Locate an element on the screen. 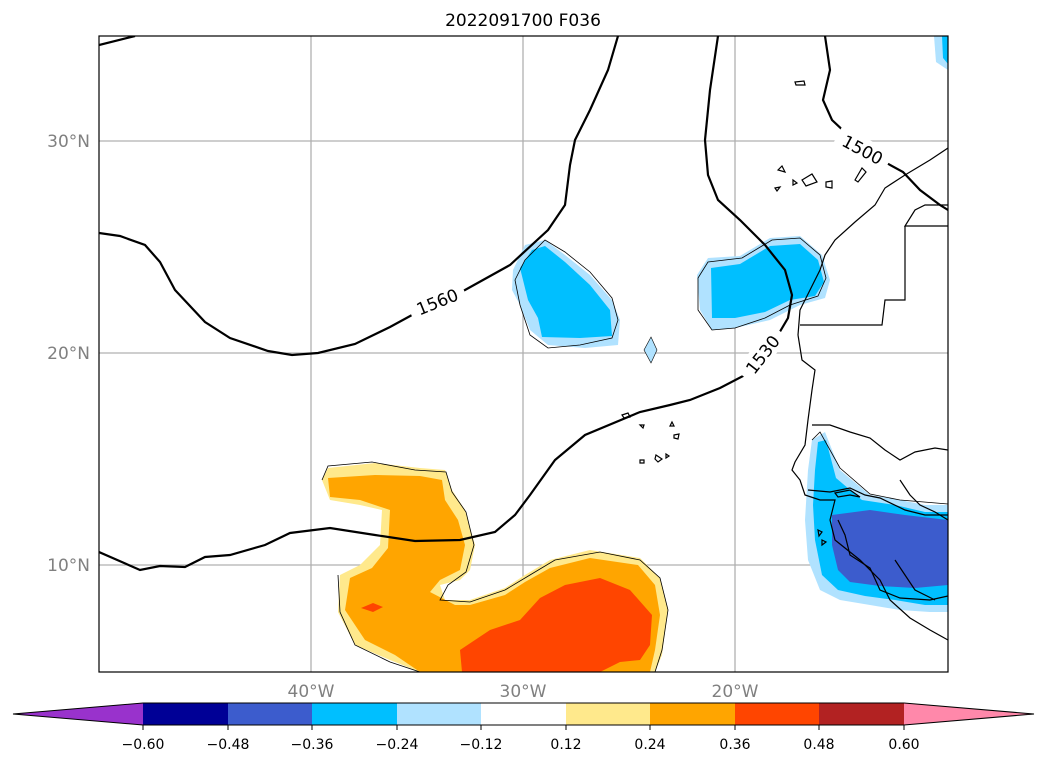 This screenshot has width=1047, height=765. longitude-labels: 40°W 30°W 20°W is located at coordinates (523, 692).